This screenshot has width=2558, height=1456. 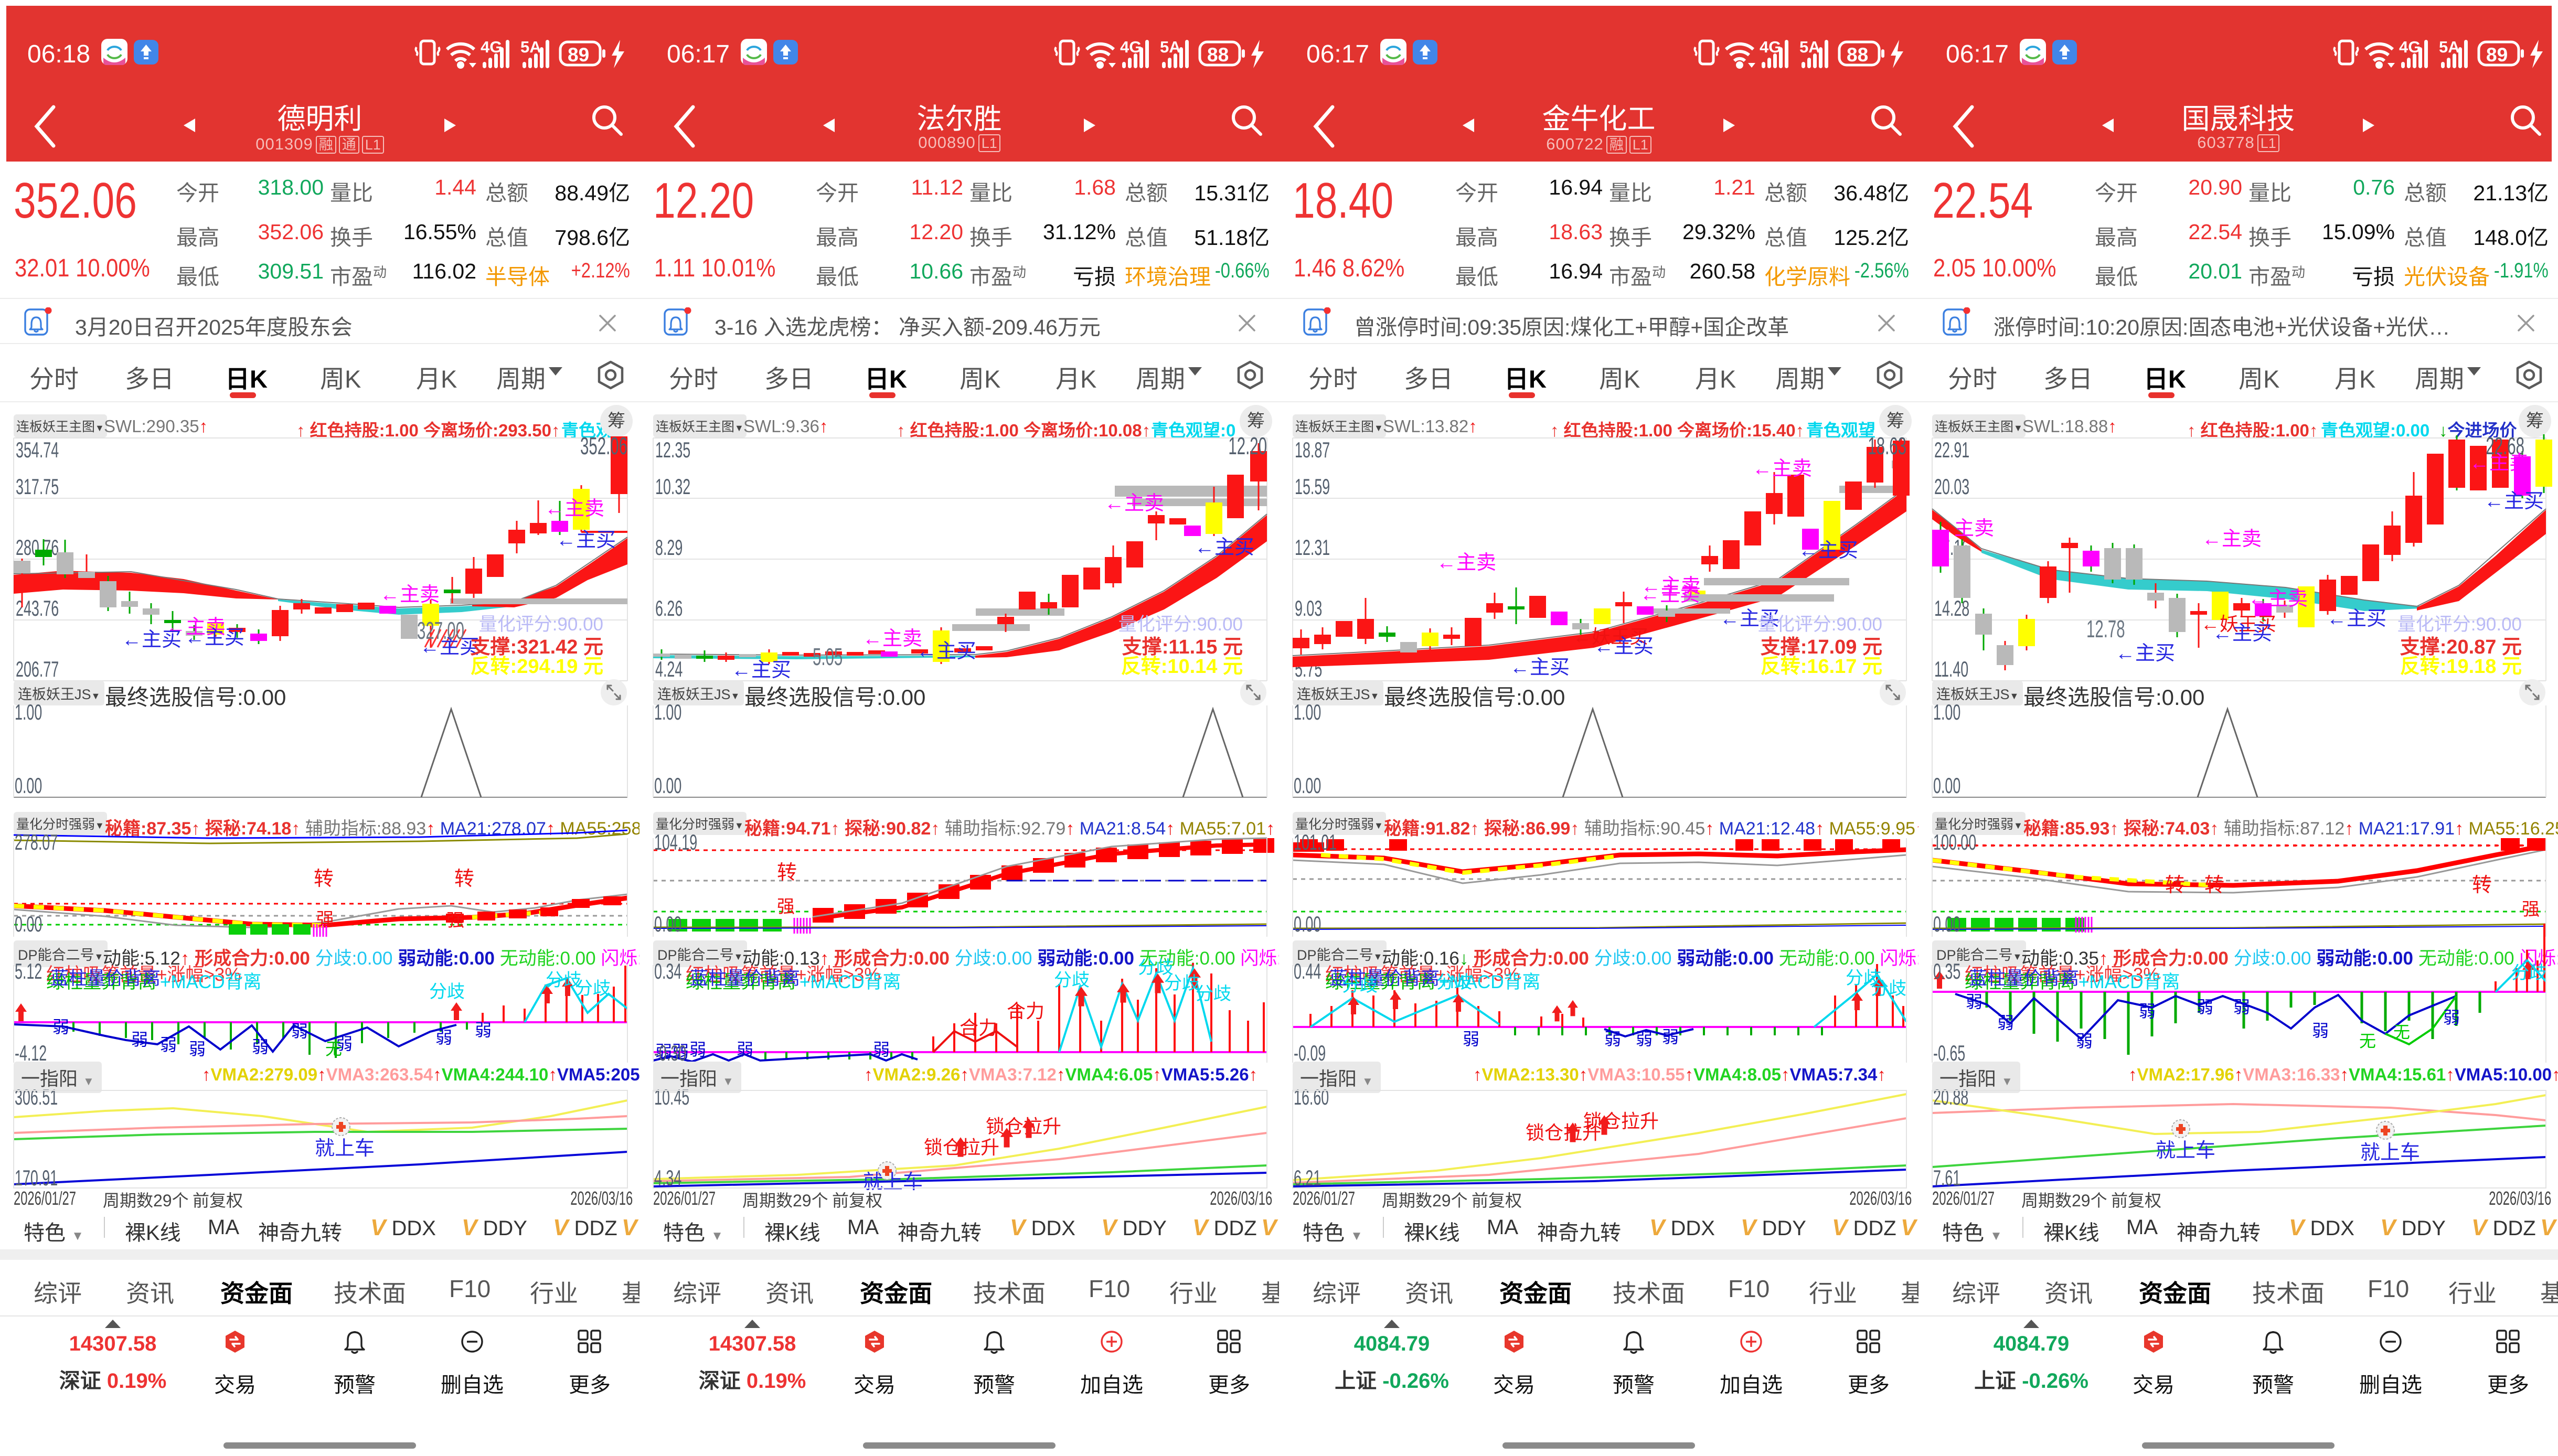 What do you see at coordinates (1182, 667) in the screenshot?
I see `svg-text: 反转:10.14 元` at bounding box center [1182, 667].